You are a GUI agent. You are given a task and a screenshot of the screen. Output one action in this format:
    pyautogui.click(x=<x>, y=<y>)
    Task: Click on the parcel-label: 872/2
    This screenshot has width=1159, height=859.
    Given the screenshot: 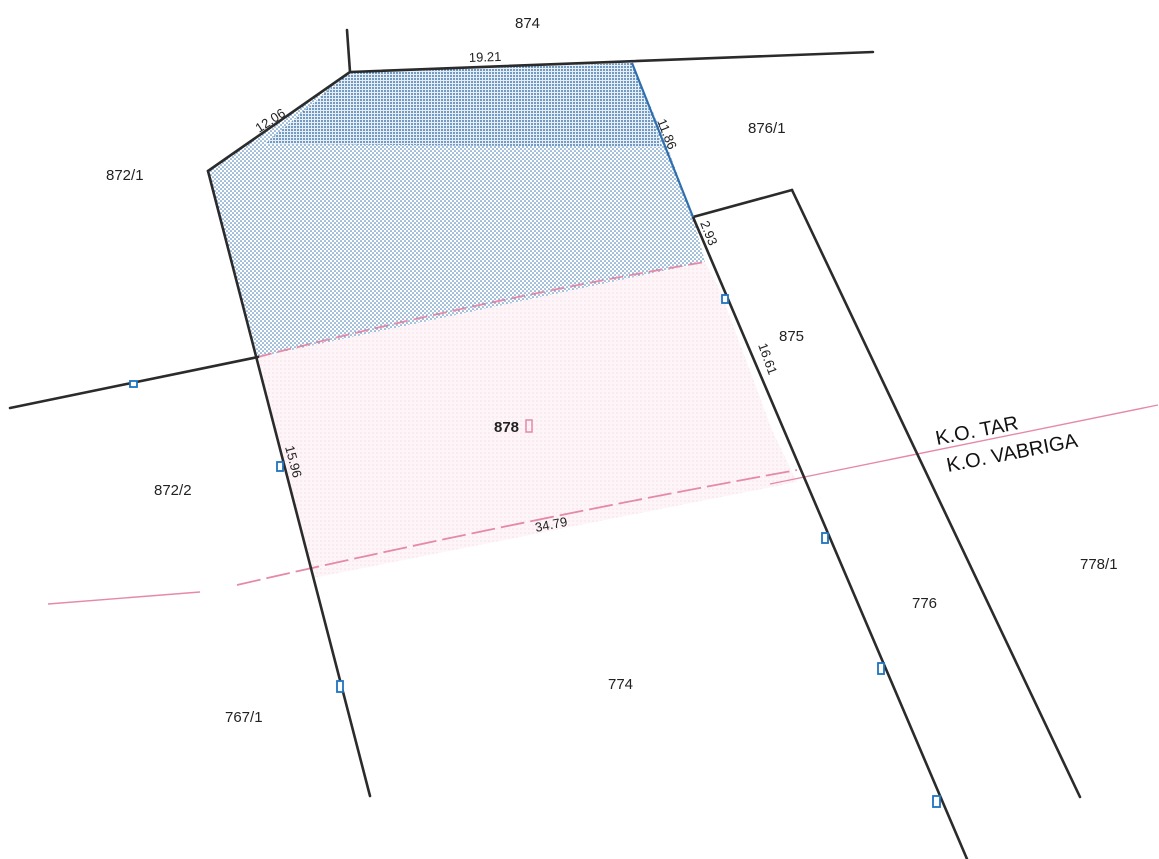 What is the action you would take?
    pyautogui.click(x=173, y=490)
    